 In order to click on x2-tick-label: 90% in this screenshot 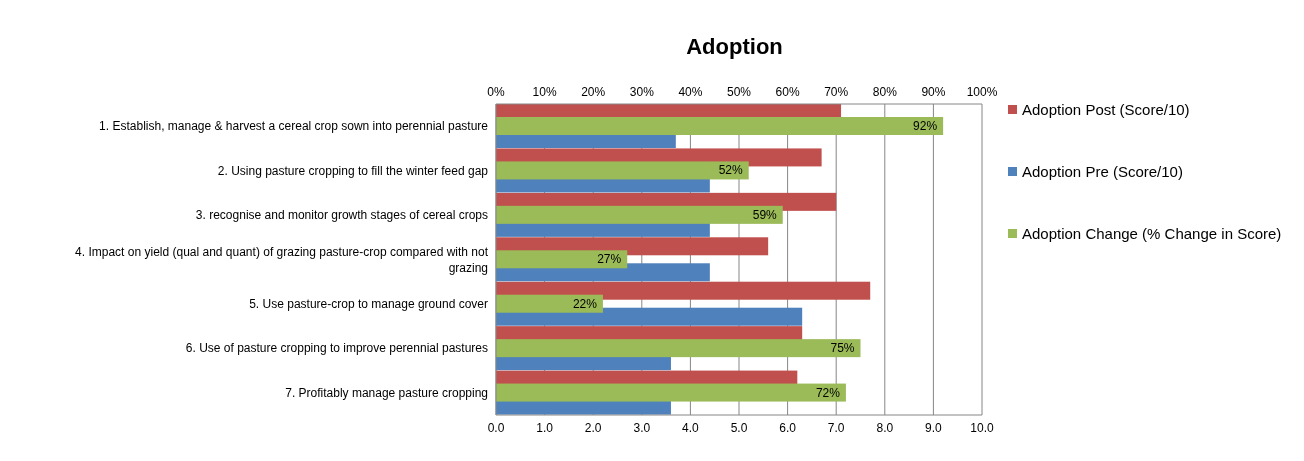, I will do `click(933, 92)`.